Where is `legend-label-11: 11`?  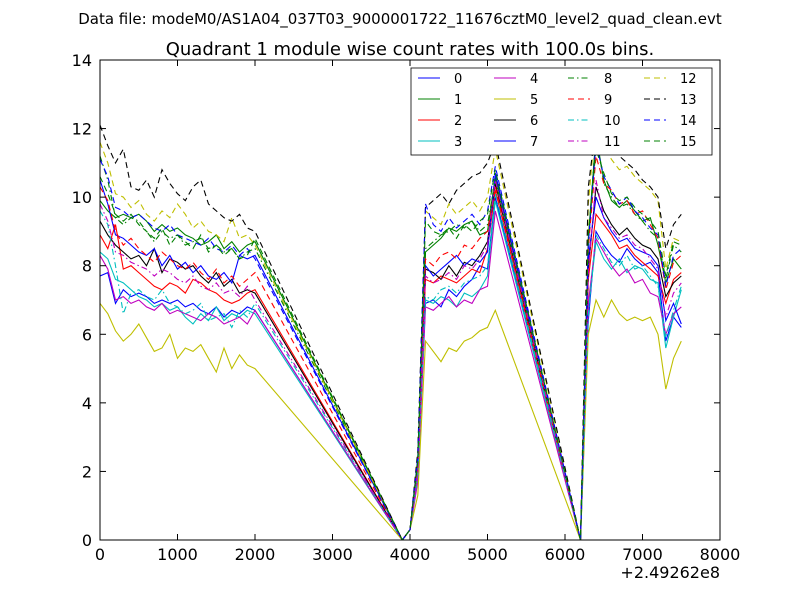
legend-label-11: 11 is located at coordinates (612, 142).